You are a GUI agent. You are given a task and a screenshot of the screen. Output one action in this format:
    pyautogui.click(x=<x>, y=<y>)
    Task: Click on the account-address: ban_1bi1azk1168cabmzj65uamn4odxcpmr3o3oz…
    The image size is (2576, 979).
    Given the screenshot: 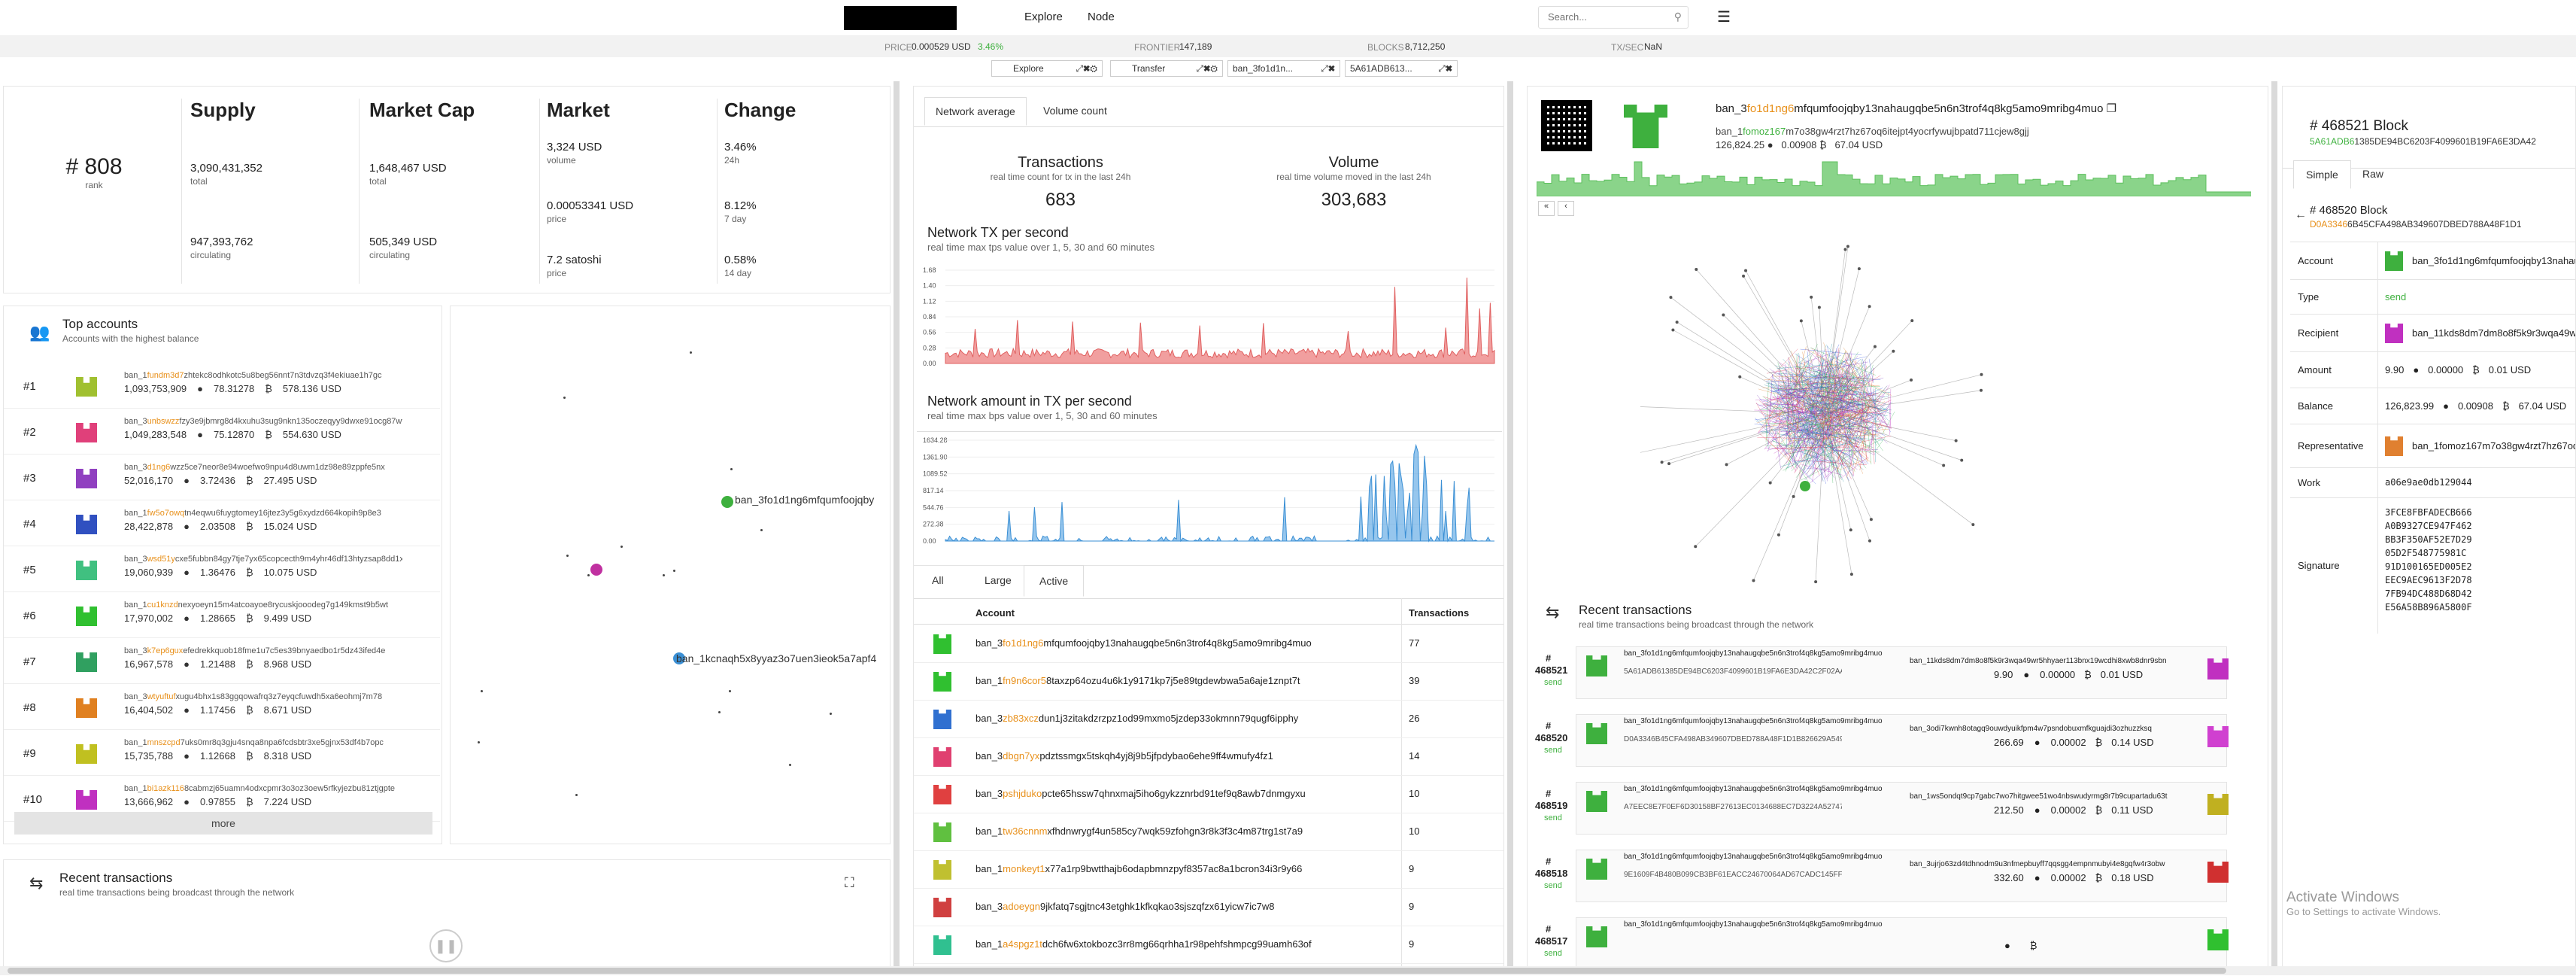 What is the action you would take?
    pyautogui.click(x=263, y=788)
    